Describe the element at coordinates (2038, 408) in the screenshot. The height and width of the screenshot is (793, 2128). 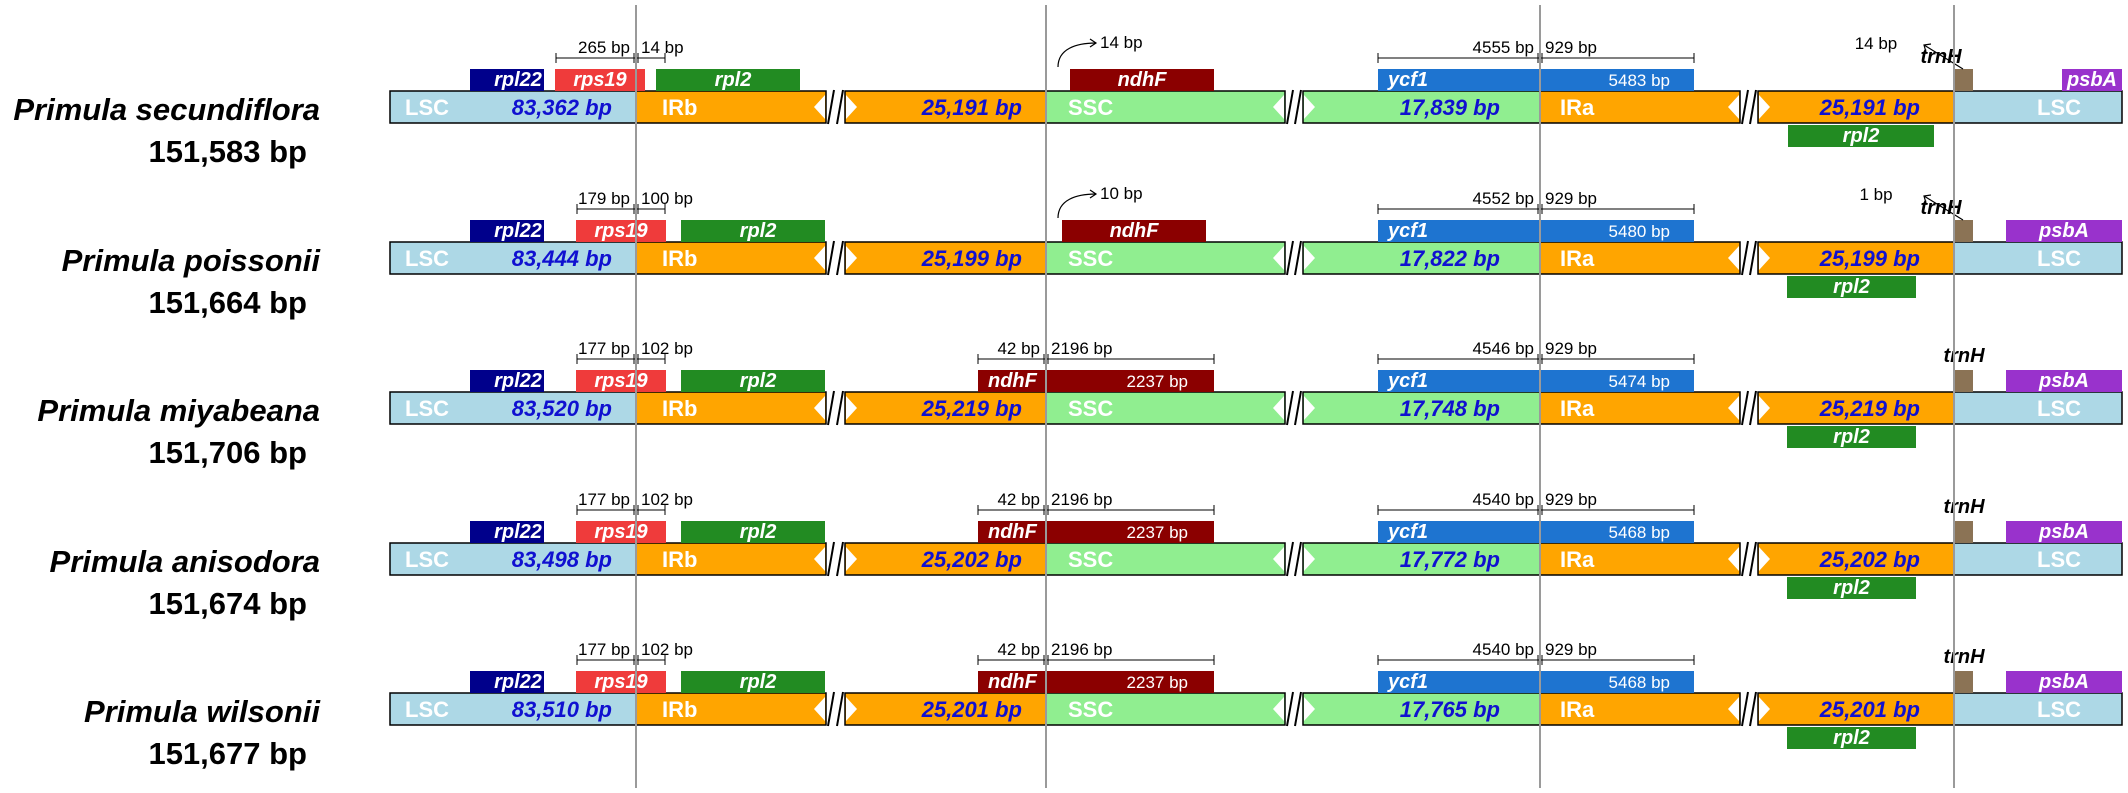
I see `lsc-end-segment` at that location.